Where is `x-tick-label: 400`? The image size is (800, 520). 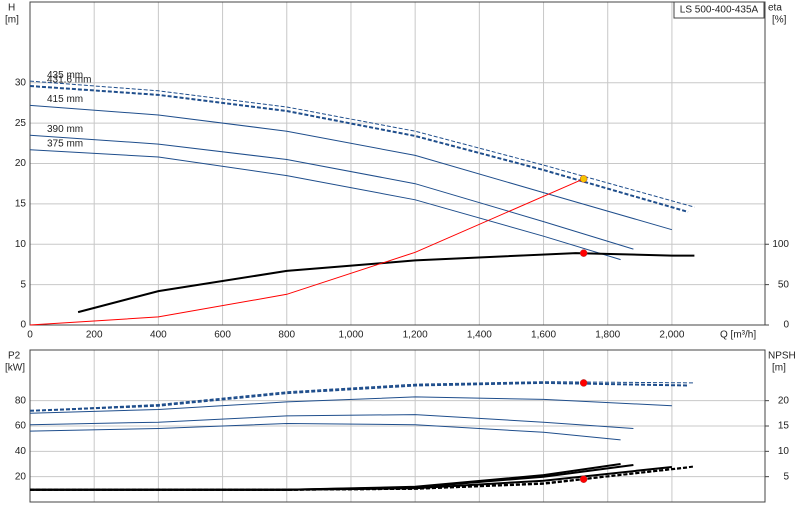 x-tick-label: 400 is located at coordinates (158, 335).